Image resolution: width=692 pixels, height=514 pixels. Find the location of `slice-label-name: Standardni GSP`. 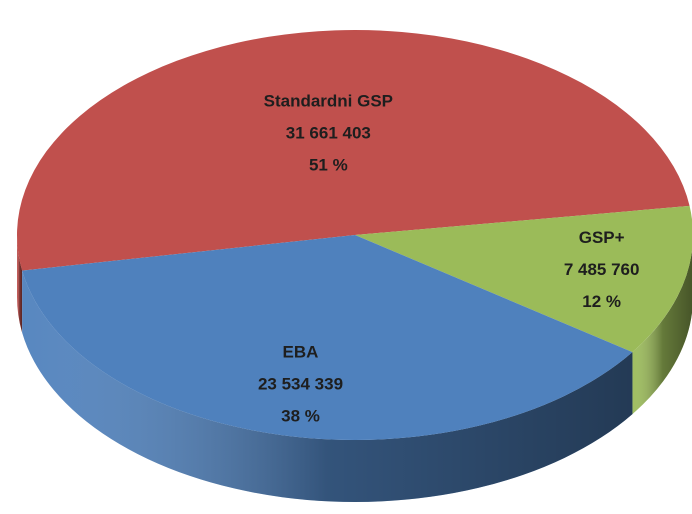

slice-label-name: Standardni GSP is located at coordinates (328, 100).